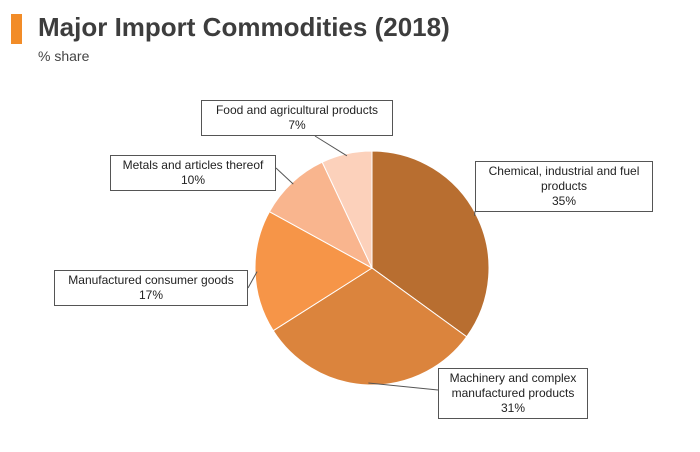 Image resolution: width=700 pixels, height=452 pixels. Describe the element at coordinates (564, 178) in the screenshot. I see `label-chemical-name: Chemical, industrial and fuel products` at that location.